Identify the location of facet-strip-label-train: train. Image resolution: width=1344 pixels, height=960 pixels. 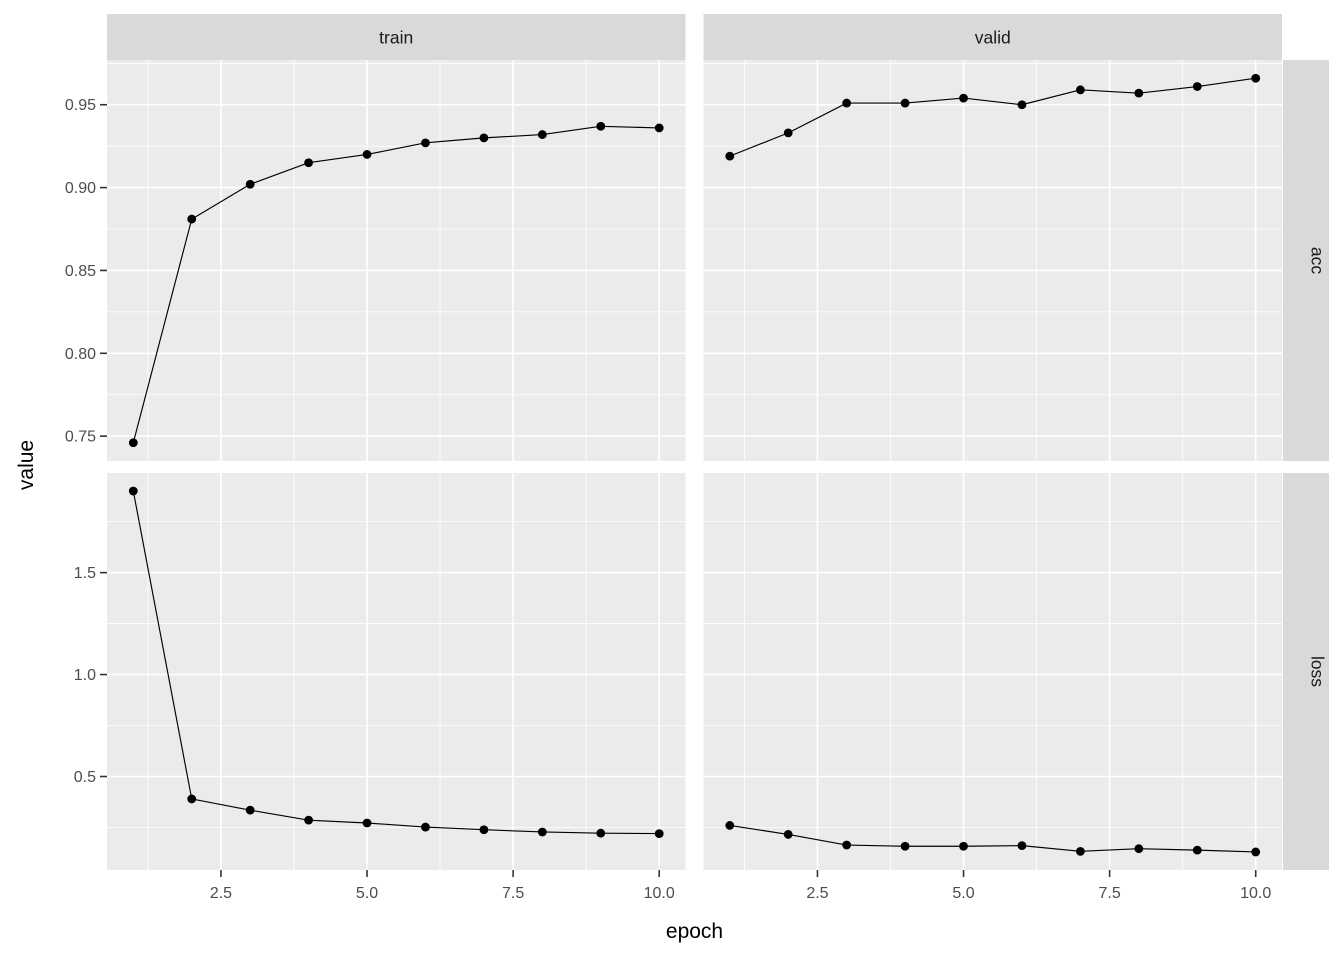
(396, 38).